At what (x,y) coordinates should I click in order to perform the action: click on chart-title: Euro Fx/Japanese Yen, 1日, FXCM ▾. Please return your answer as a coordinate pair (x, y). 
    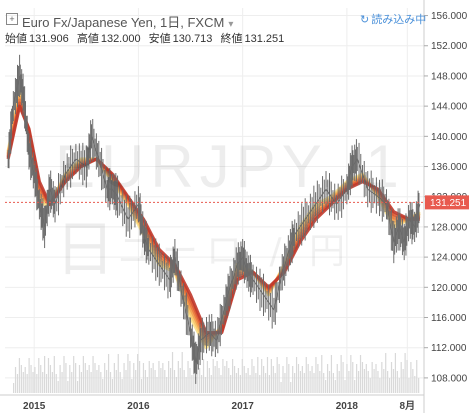
    Looking at the image, I should click on (127, 21).